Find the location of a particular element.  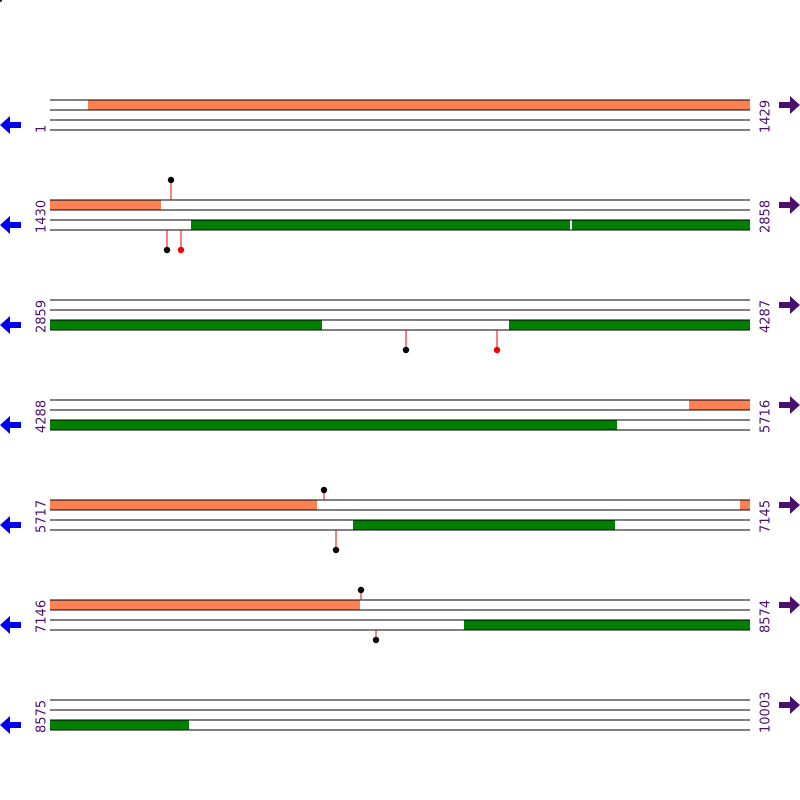

end-label: 7145 is located at coordinates (766, 516).